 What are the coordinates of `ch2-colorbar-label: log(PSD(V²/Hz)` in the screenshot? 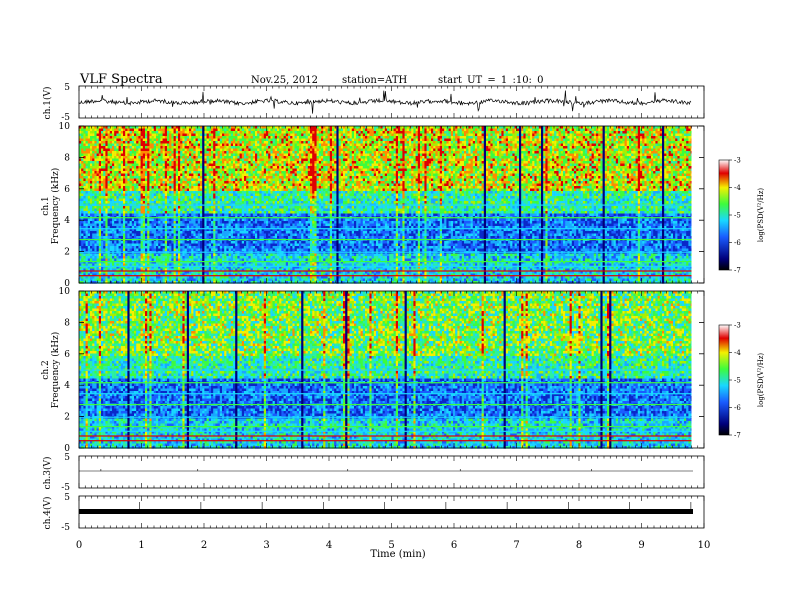 It's located at (761, 380).